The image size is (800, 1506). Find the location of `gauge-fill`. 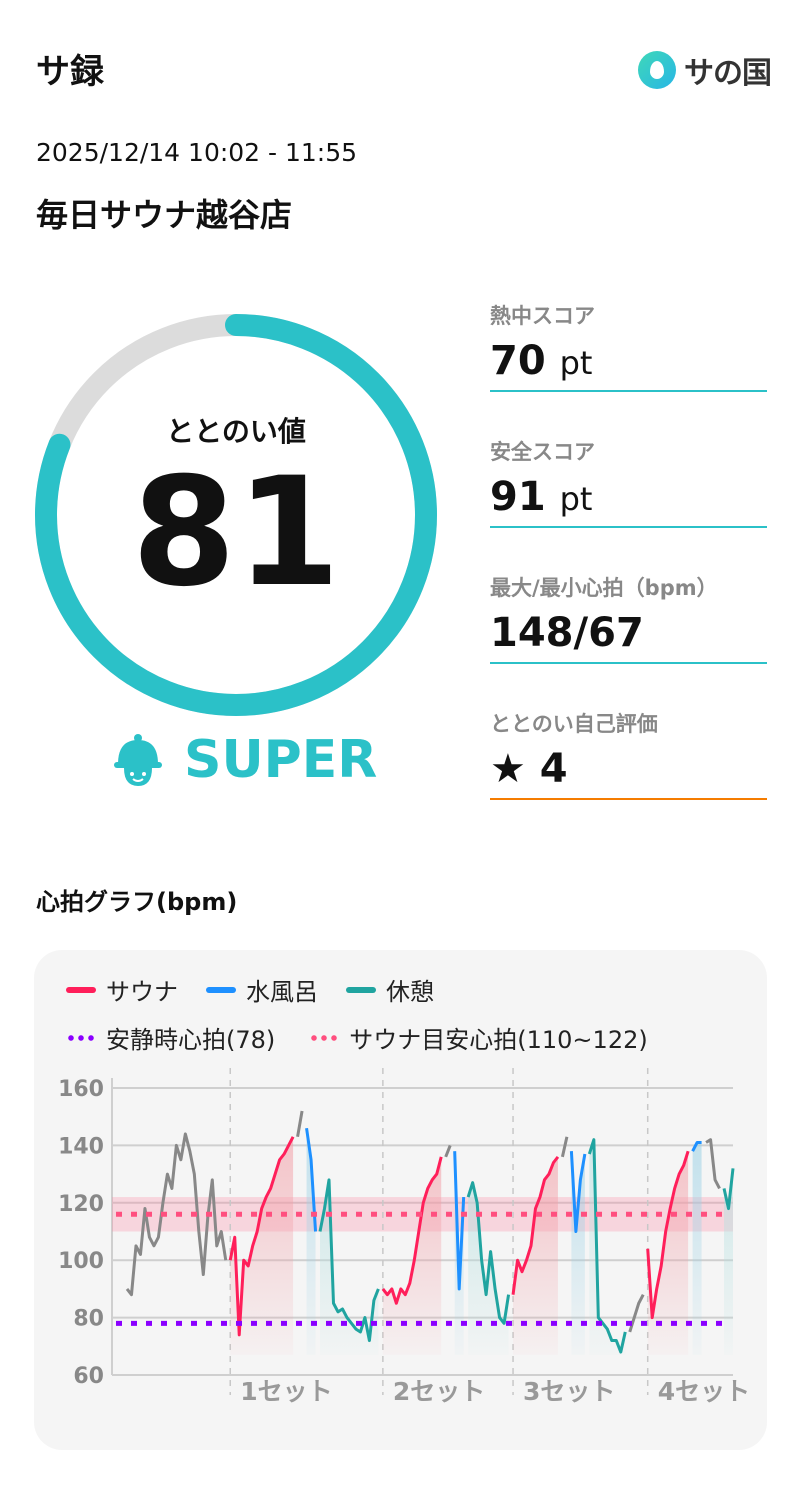

gauge-fill is located at coordinates (236, 515).